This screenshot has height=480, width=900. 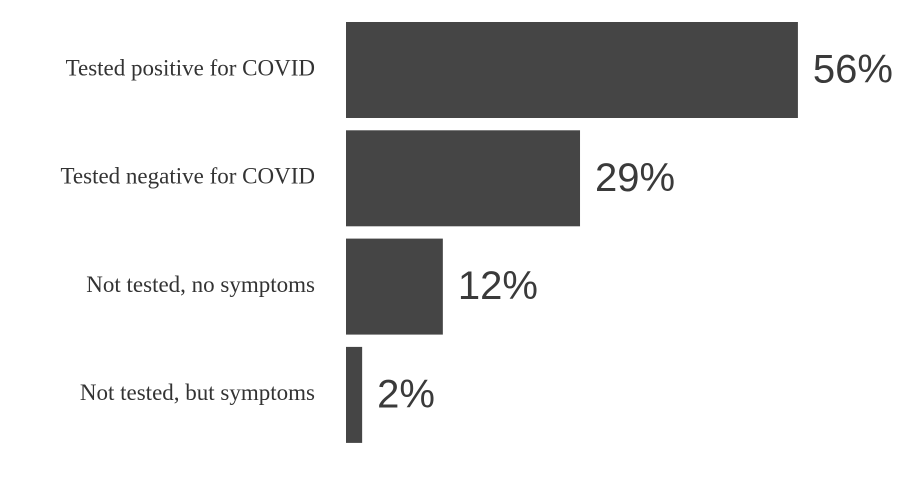 I want to click on value-label: 12%, so click(x=498, y=286).